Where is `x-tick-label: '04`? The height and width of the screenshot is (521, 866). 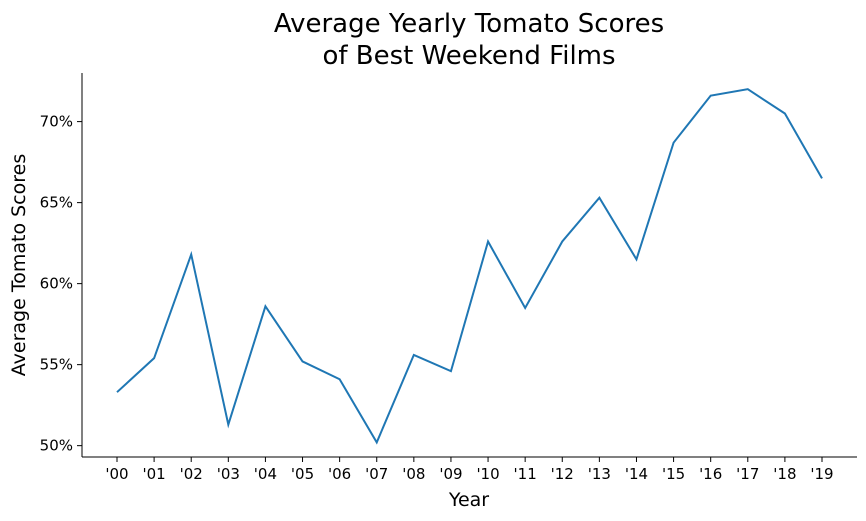
x-tick-label: '04 is located at coordinates (265, 474).